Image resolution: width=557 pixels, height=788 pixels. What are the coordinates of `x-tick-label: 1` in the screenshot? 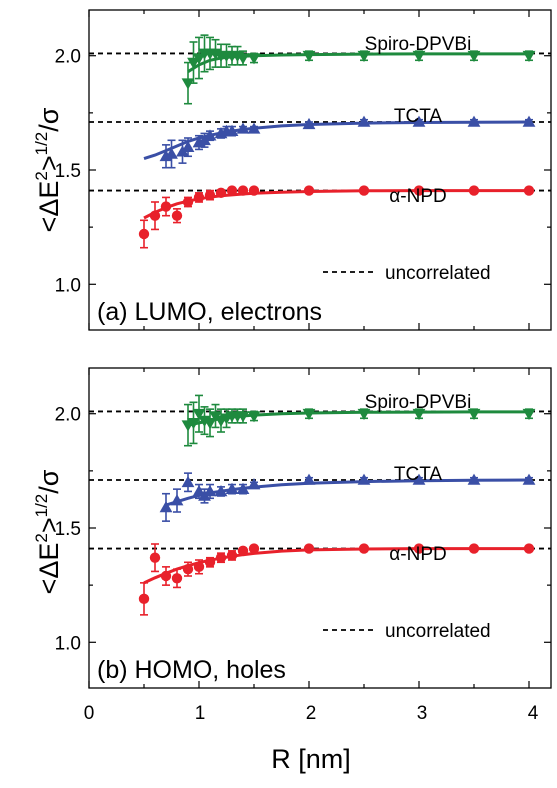 It's located at (200, 713).